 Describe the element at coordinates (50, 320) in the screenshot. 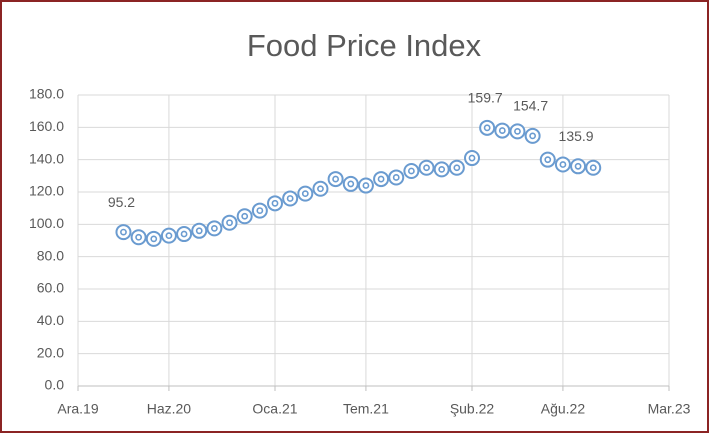

I see `y-tick-label: 40.0` at that location.